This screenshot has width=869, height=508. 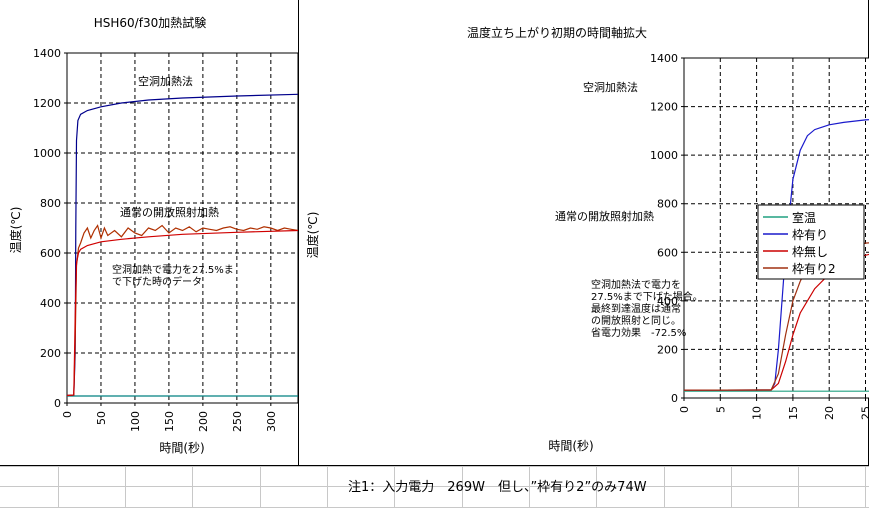 I want to click on x-tick-label: 15, so click(x=793, y=413).